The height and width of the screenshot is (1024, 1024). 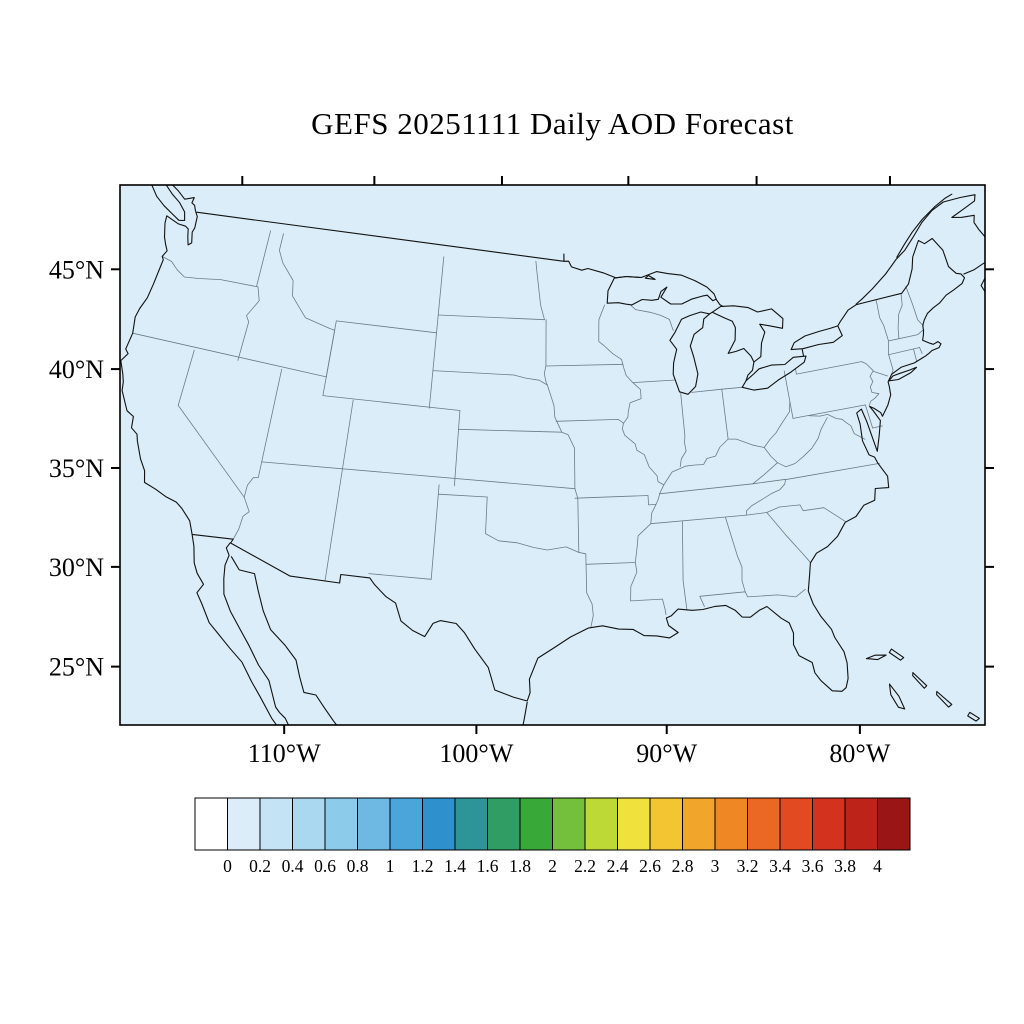 I want to click on colorbar-tick-label: 2.4, so click(x=618, y=866).